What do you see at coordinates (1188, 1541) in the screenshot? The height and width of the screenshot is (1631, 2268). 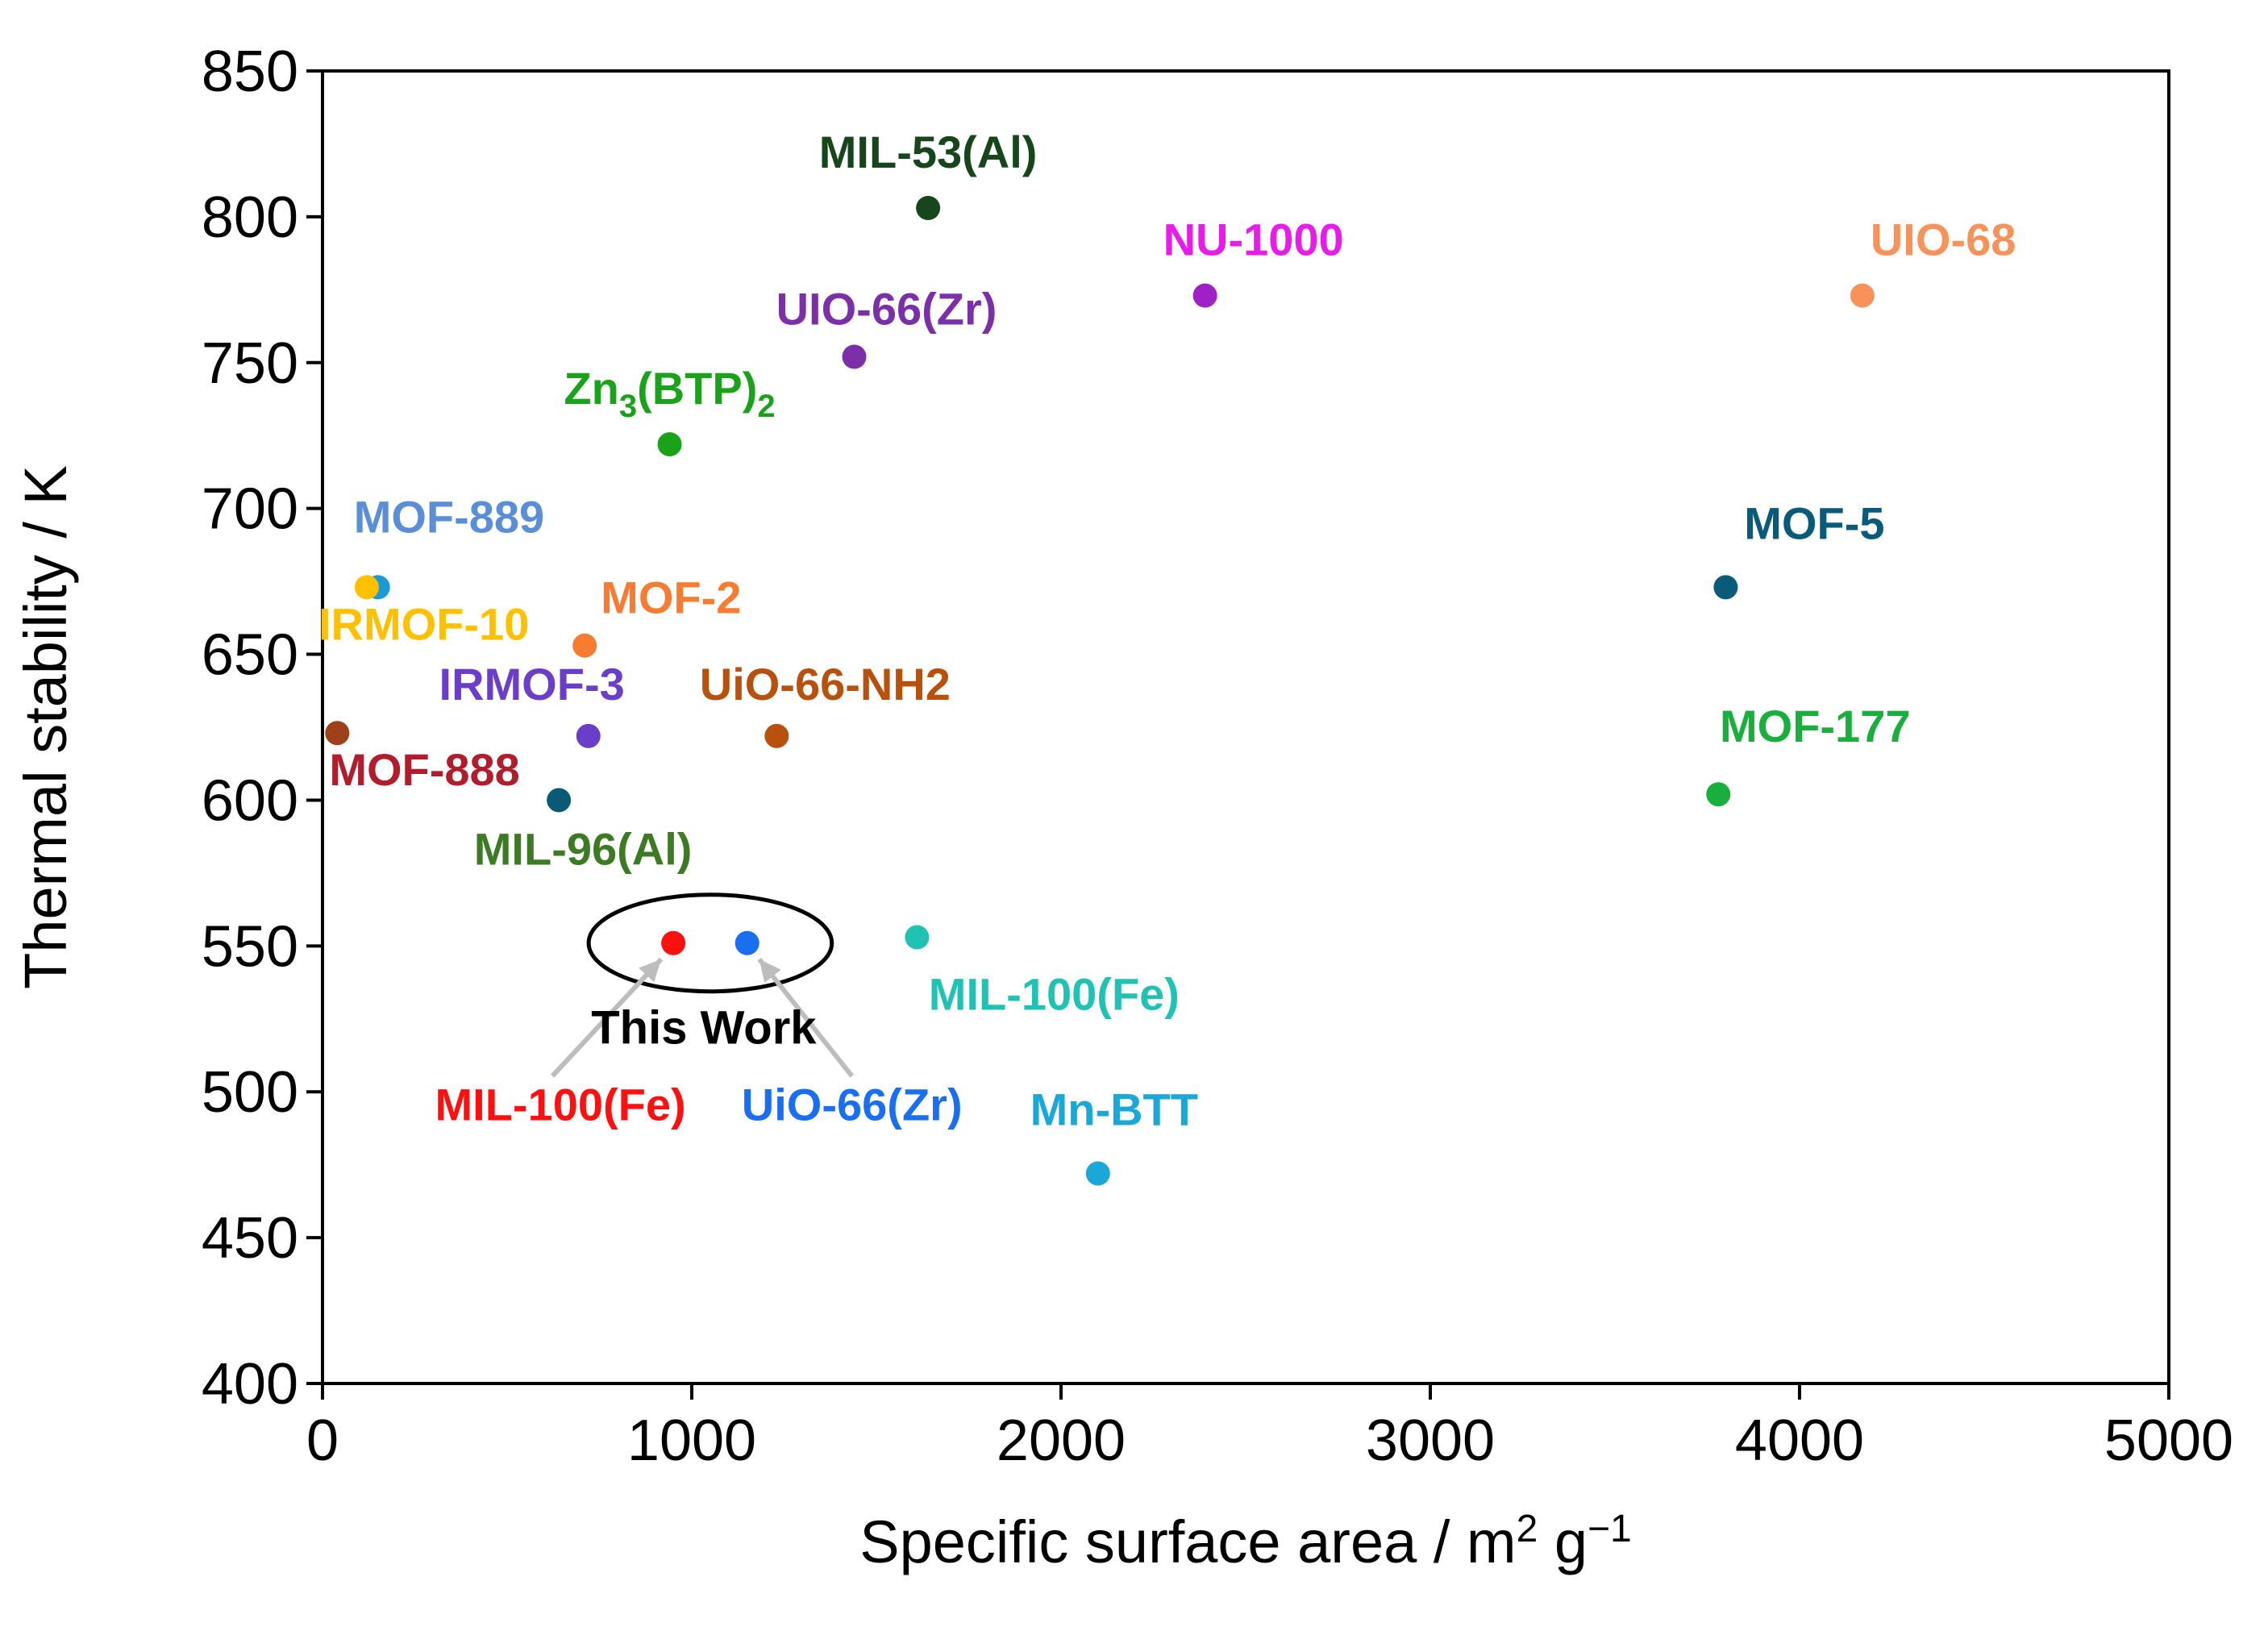 I see `x-axis-title-main: Specific surface area / m` at bounding box center [1188, 1541].